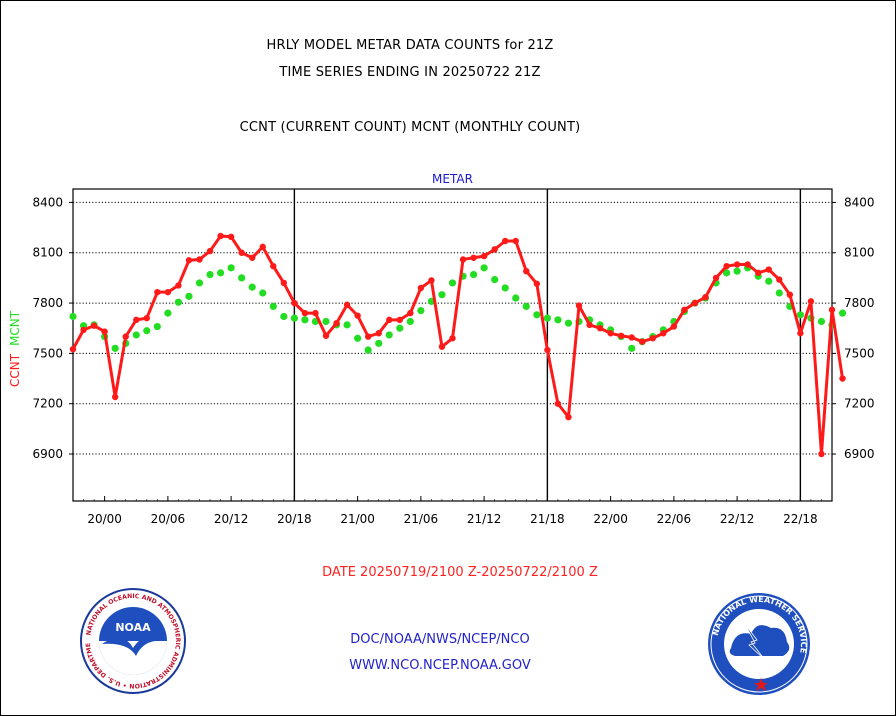 The image size is (896, 716). What do you see at coordinates (859, 253) in the screenshot?
I see `y-tick-label-right: 8100` at bounding box center [859, 253].